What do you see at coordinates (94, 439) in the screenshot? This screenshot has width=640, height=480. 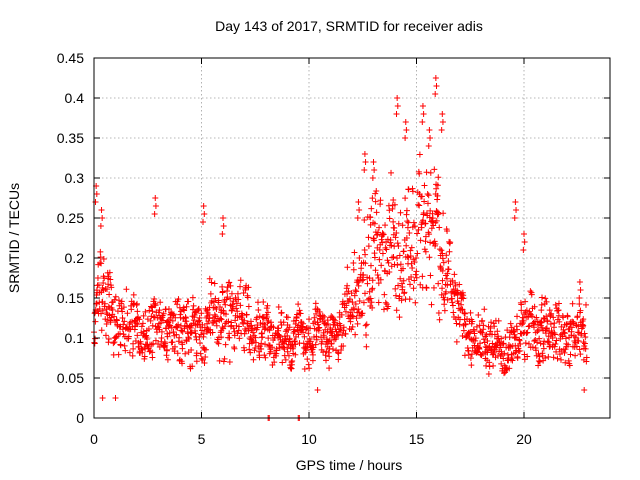 I see `x-tick-label: 0` at bounding box center [94, 439].